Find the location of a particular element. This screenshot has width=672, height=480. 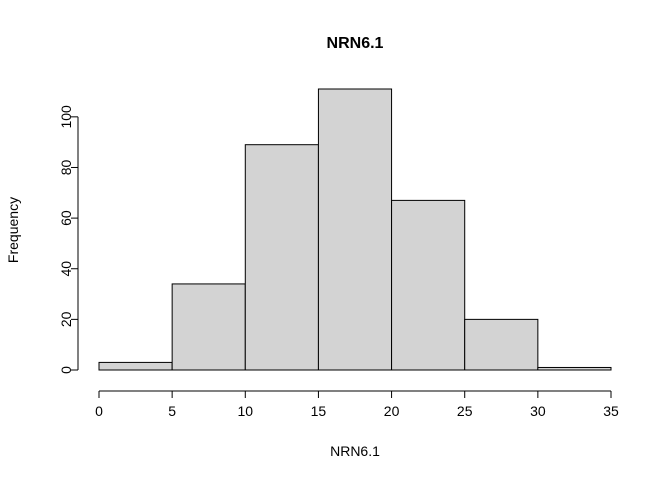

y-tick-label-1: 20 is located at coordinates (66, 319).